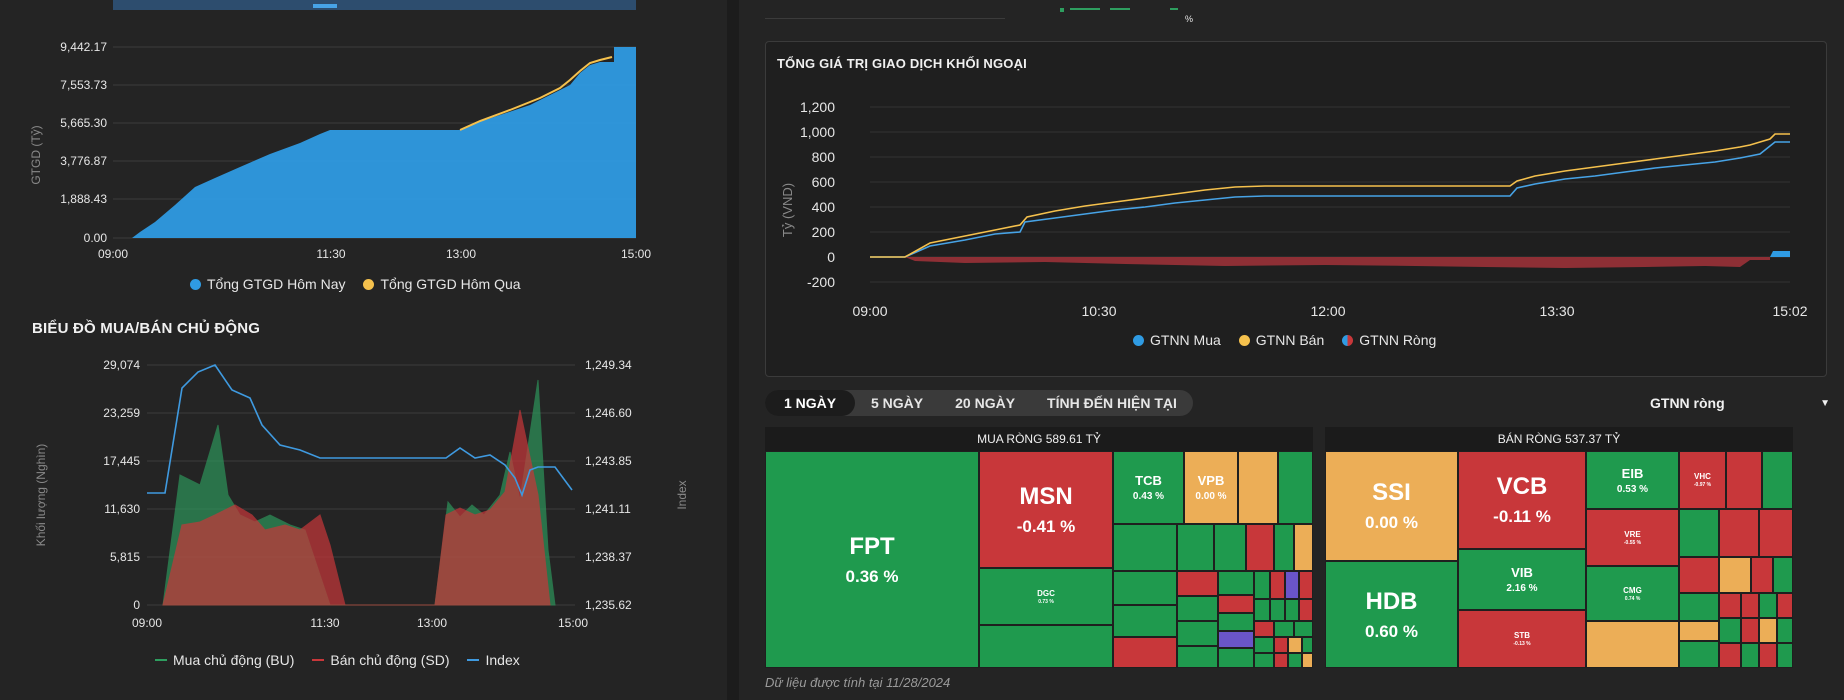 The height and width of the screenshot is (700, 1844). I want to click on treemap-tile: VIB 2.16 %, so click(1522, 579).